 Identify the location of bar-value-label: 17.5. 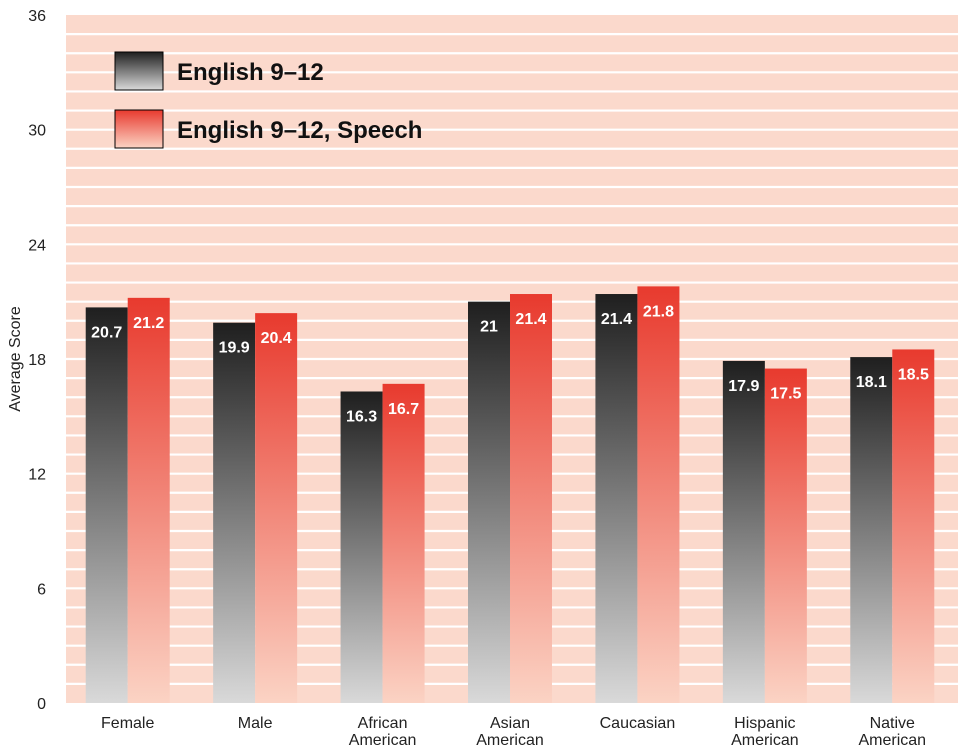
(785, 394).